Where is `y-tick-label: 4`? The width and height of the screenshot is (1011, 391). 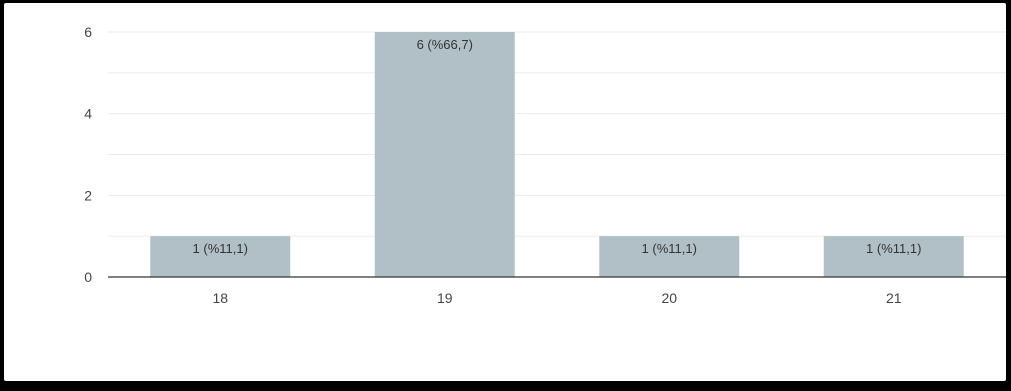
y-tick-label: 4 is located at coordinates (88, 114).